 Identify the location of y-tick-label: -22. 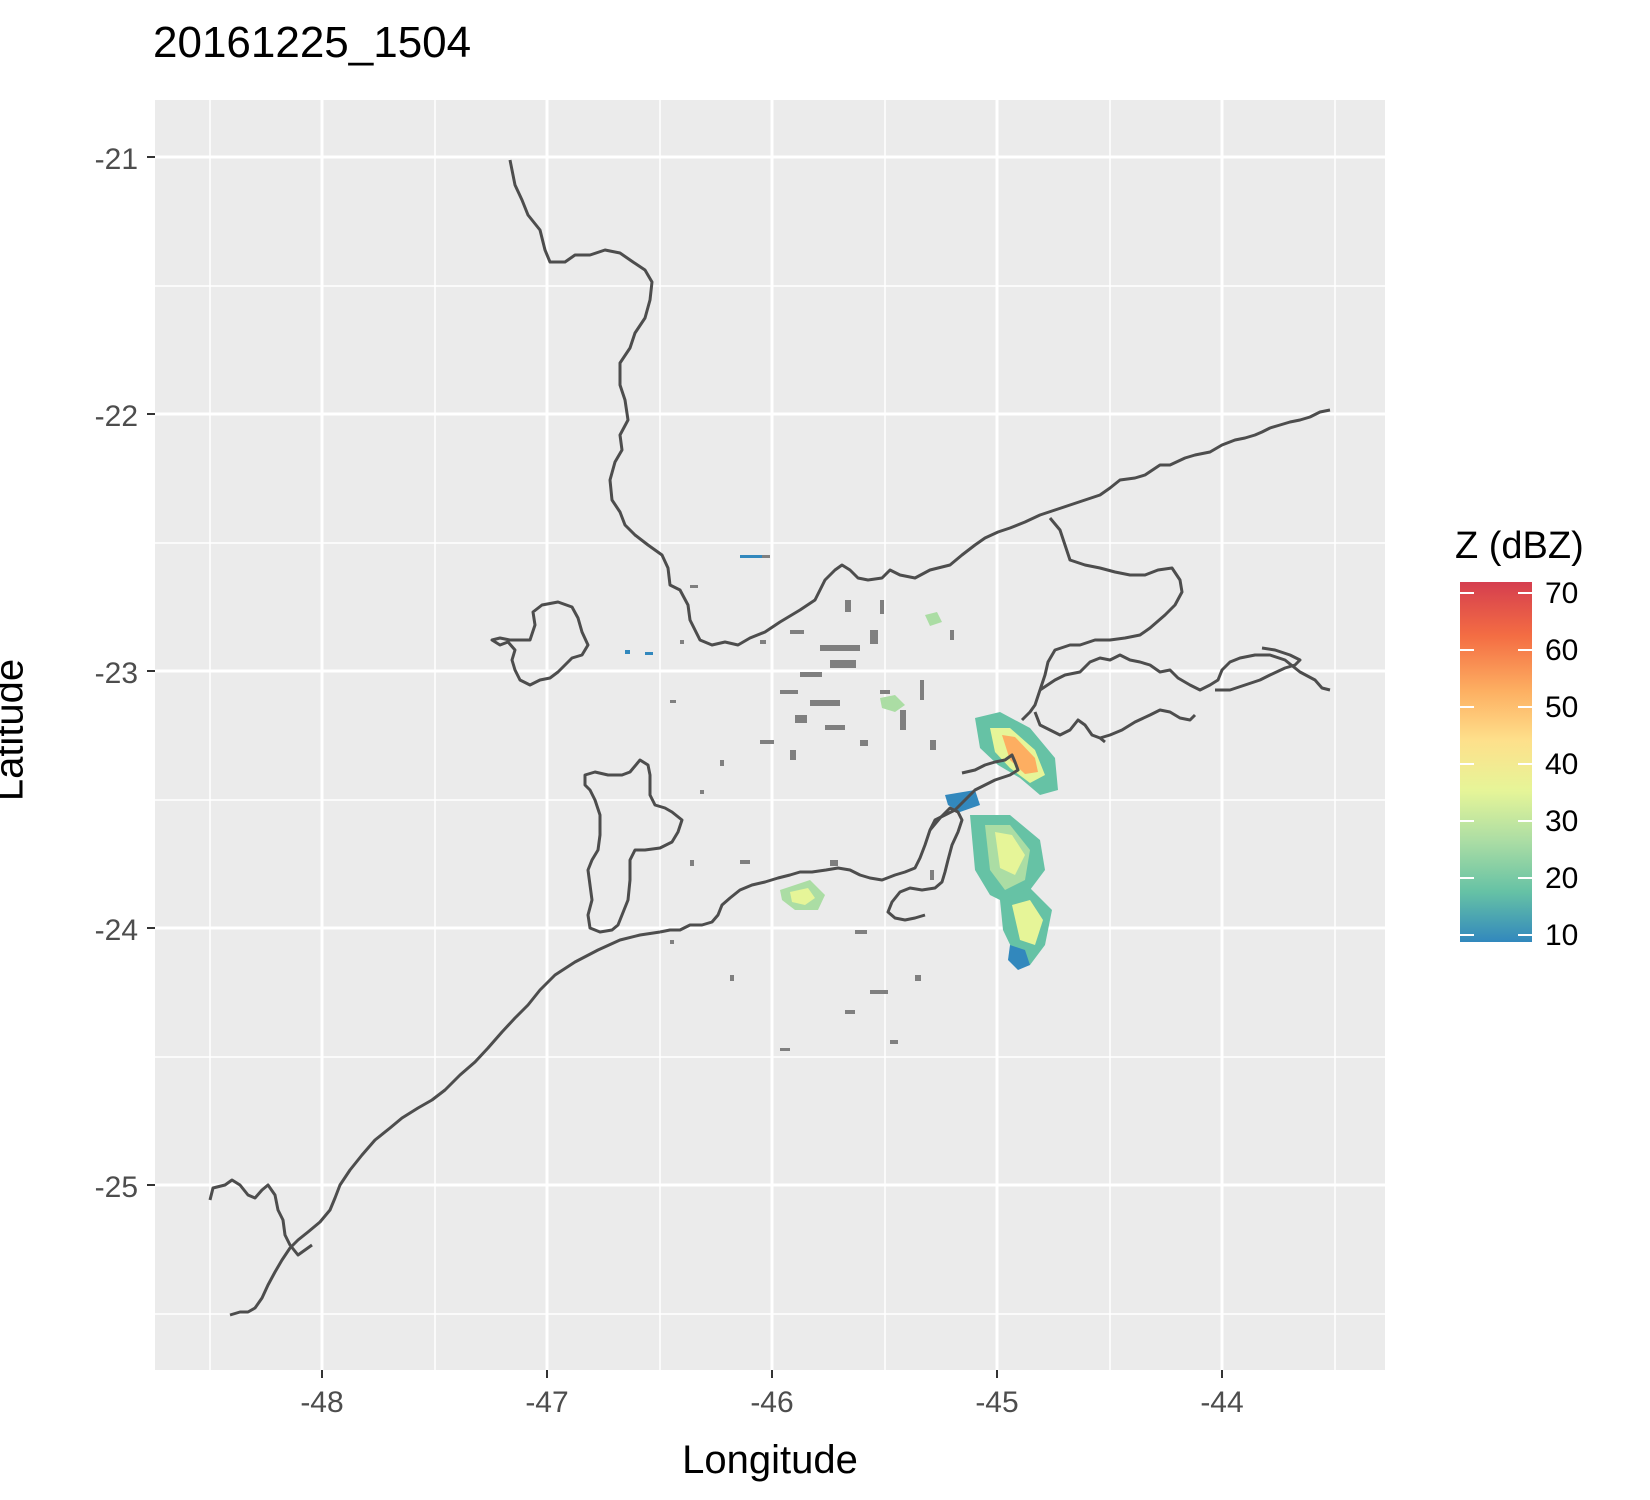
(116, 416).